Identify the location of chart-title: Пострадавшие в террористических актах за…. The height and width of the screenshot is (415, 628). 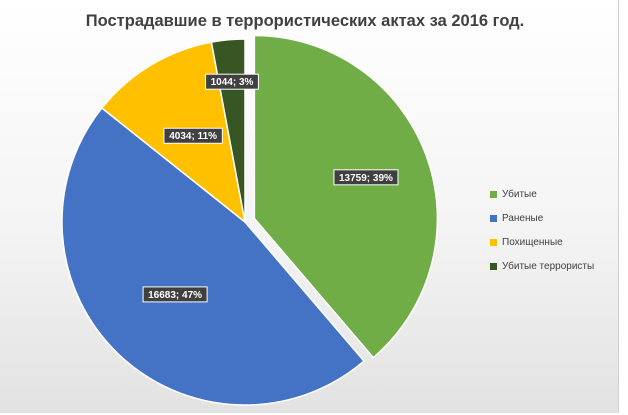
(305, 21).